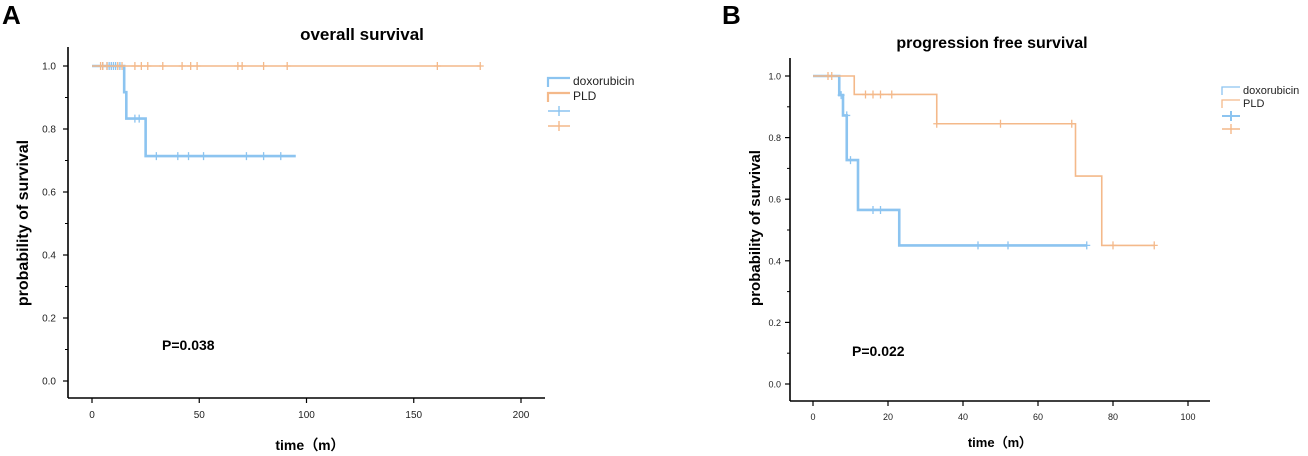 This screenshot has width=1308, height=456. What do you see at coordinates (1000, 442) in the screenshot?
I see `panel-b-x-label: time（m）` at bounding box center [1000, 442].